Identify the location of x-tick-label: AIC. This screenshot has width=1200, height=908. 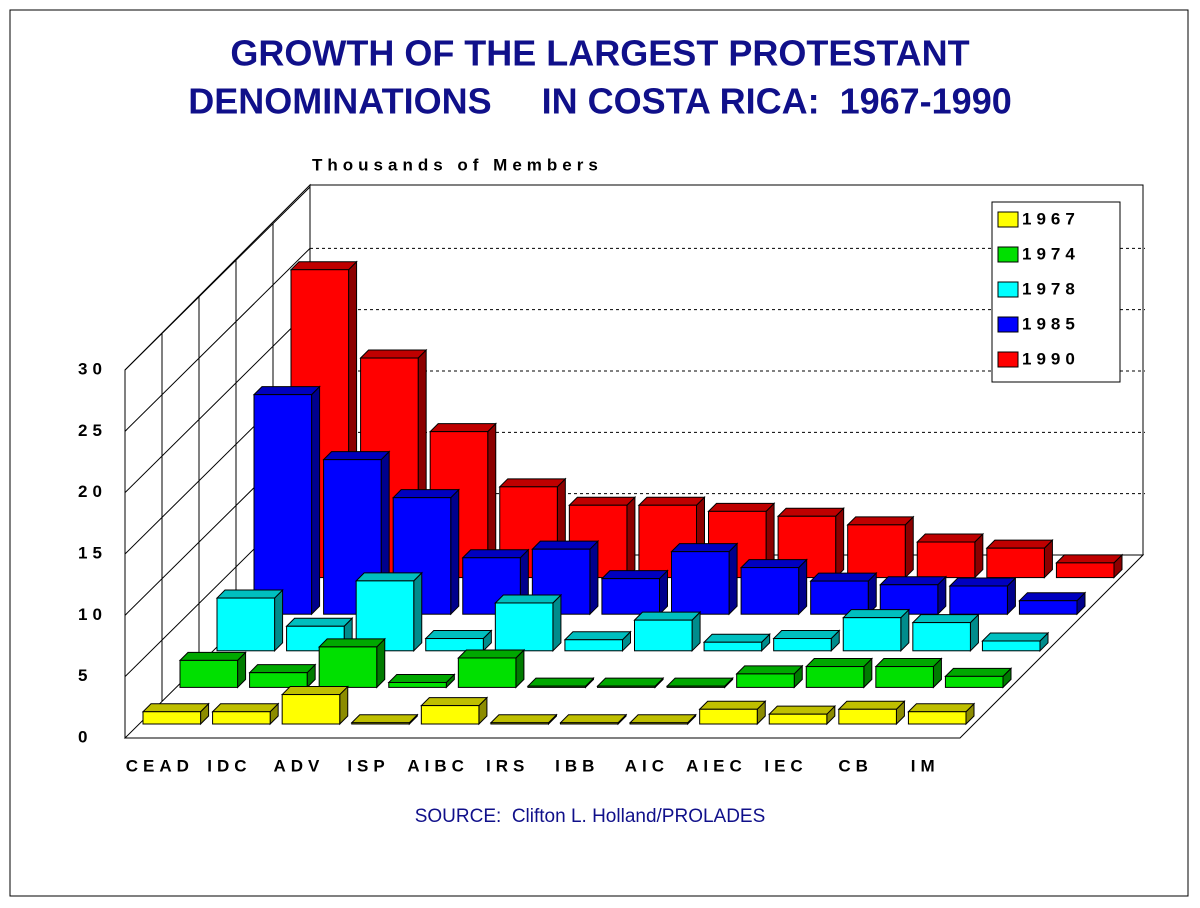
(647, 765).